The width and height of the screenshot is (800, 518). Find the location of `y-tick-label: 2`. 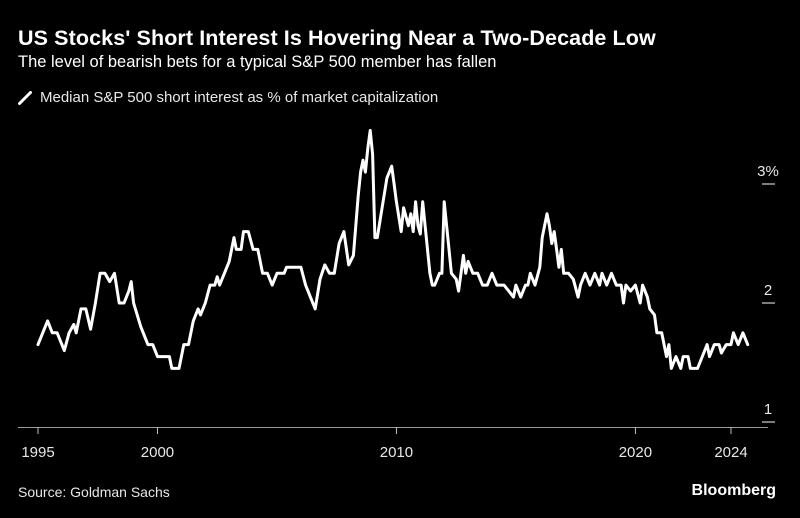

y-tick-label: 2 is located at coordinates (768, 290).